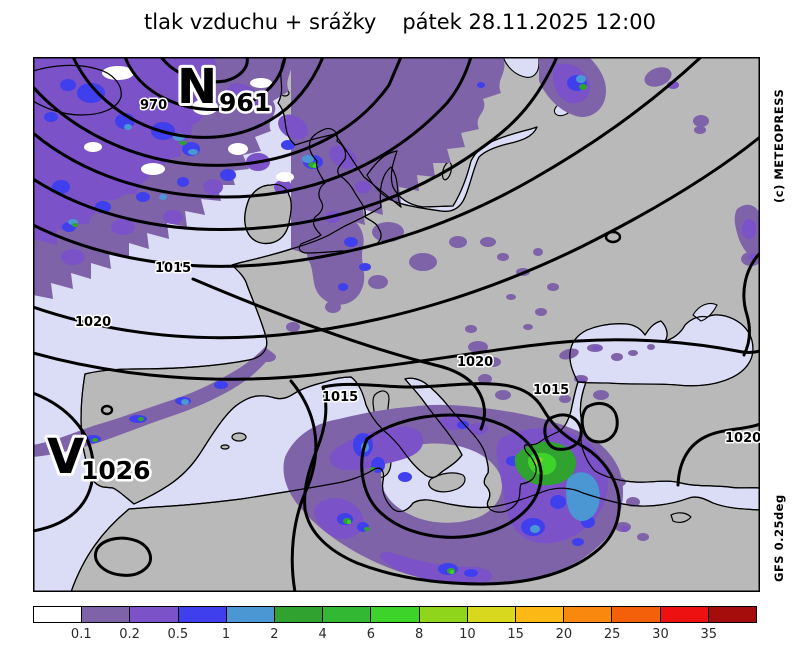 The height and width of the screenshot is (650, 800). I want to click on title-datetime: pátek 28.11.2025 12:00, so click(529, 22).